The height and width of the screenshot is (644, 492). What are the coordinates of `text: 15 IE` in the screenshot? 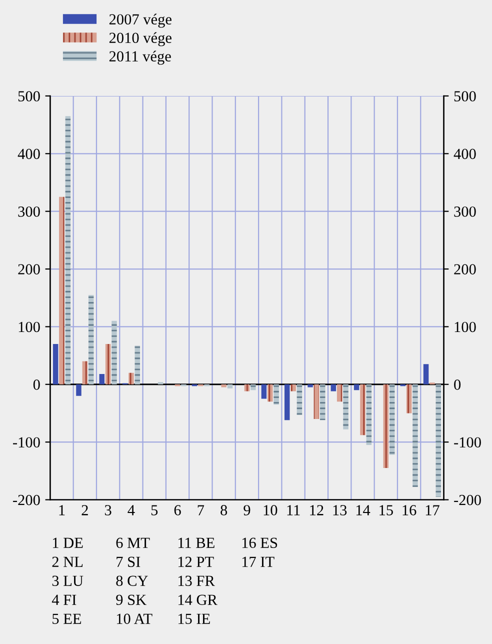 It's located at (194, 619).